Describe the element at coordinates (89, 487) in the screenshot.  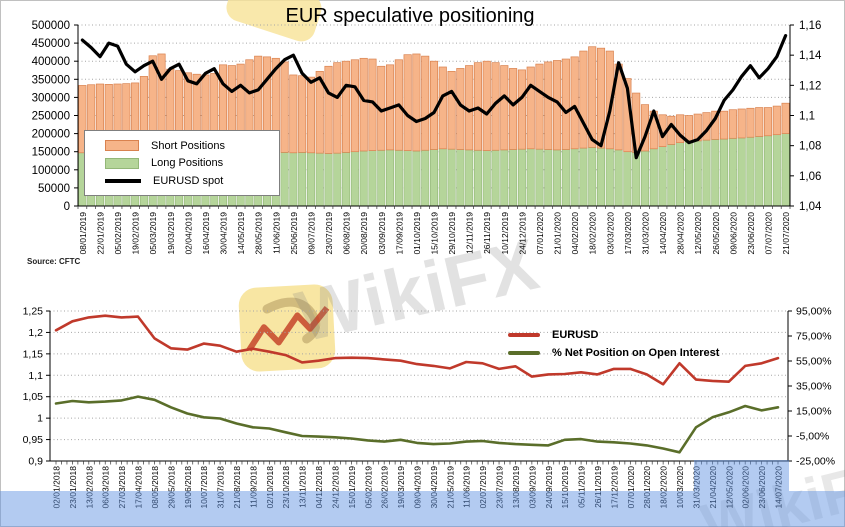
I see `svg-text: 13/02/2018` at that location.